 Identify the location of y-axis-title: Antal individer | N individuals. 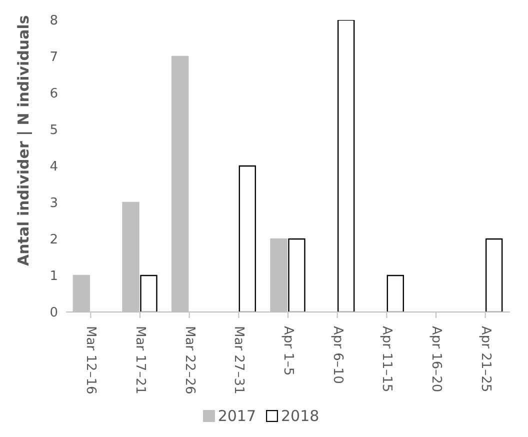
(23, 140).